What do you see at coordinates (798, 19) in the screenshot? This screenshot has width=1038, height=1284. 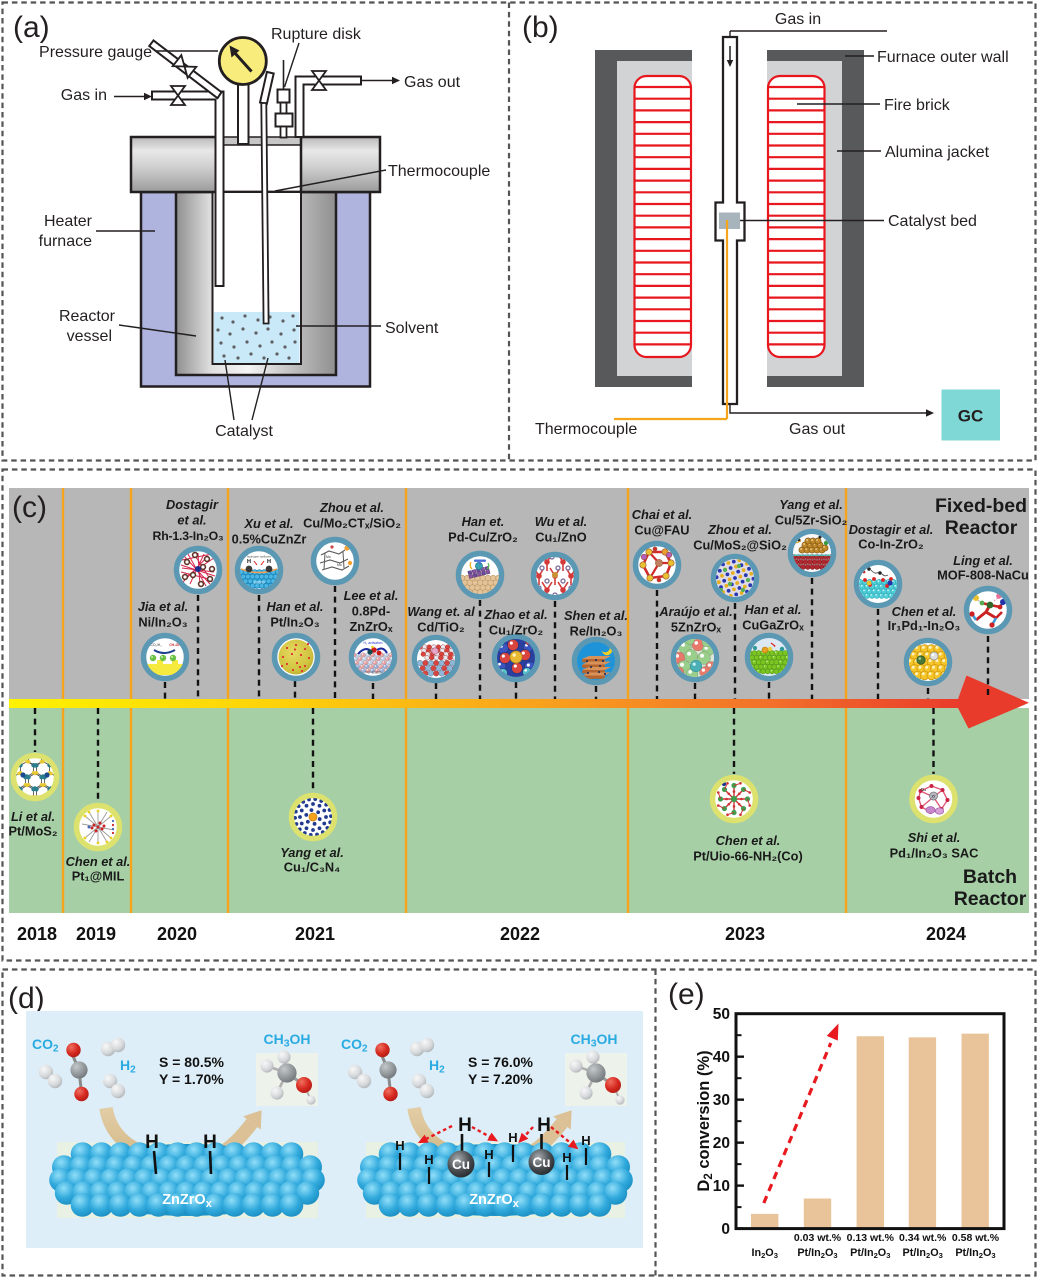 I see `svg-text: Gas in` at bounding box center [798, 19].